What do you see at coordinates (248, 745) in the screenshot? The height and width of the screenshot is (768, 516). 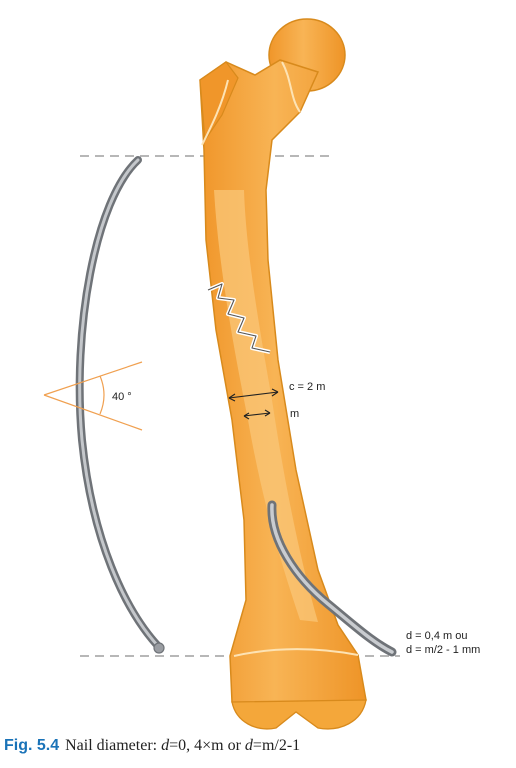 I see `caption-var2: d` at bounding box center [248, 745].